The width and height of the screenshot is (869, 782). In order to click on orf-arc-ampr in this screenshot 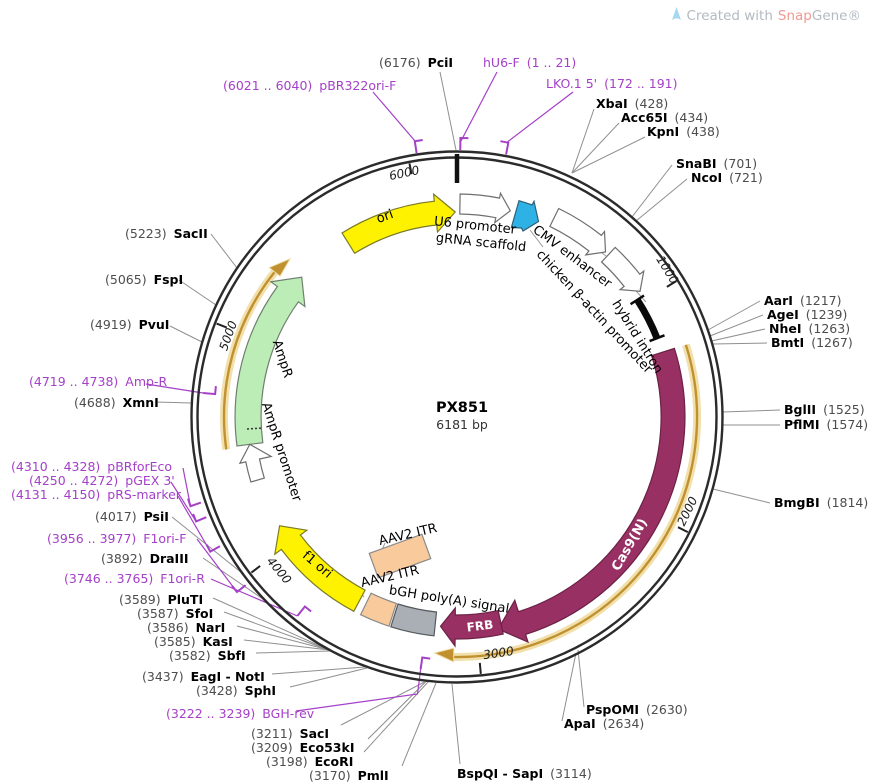, I will do `click(256, 353)`.